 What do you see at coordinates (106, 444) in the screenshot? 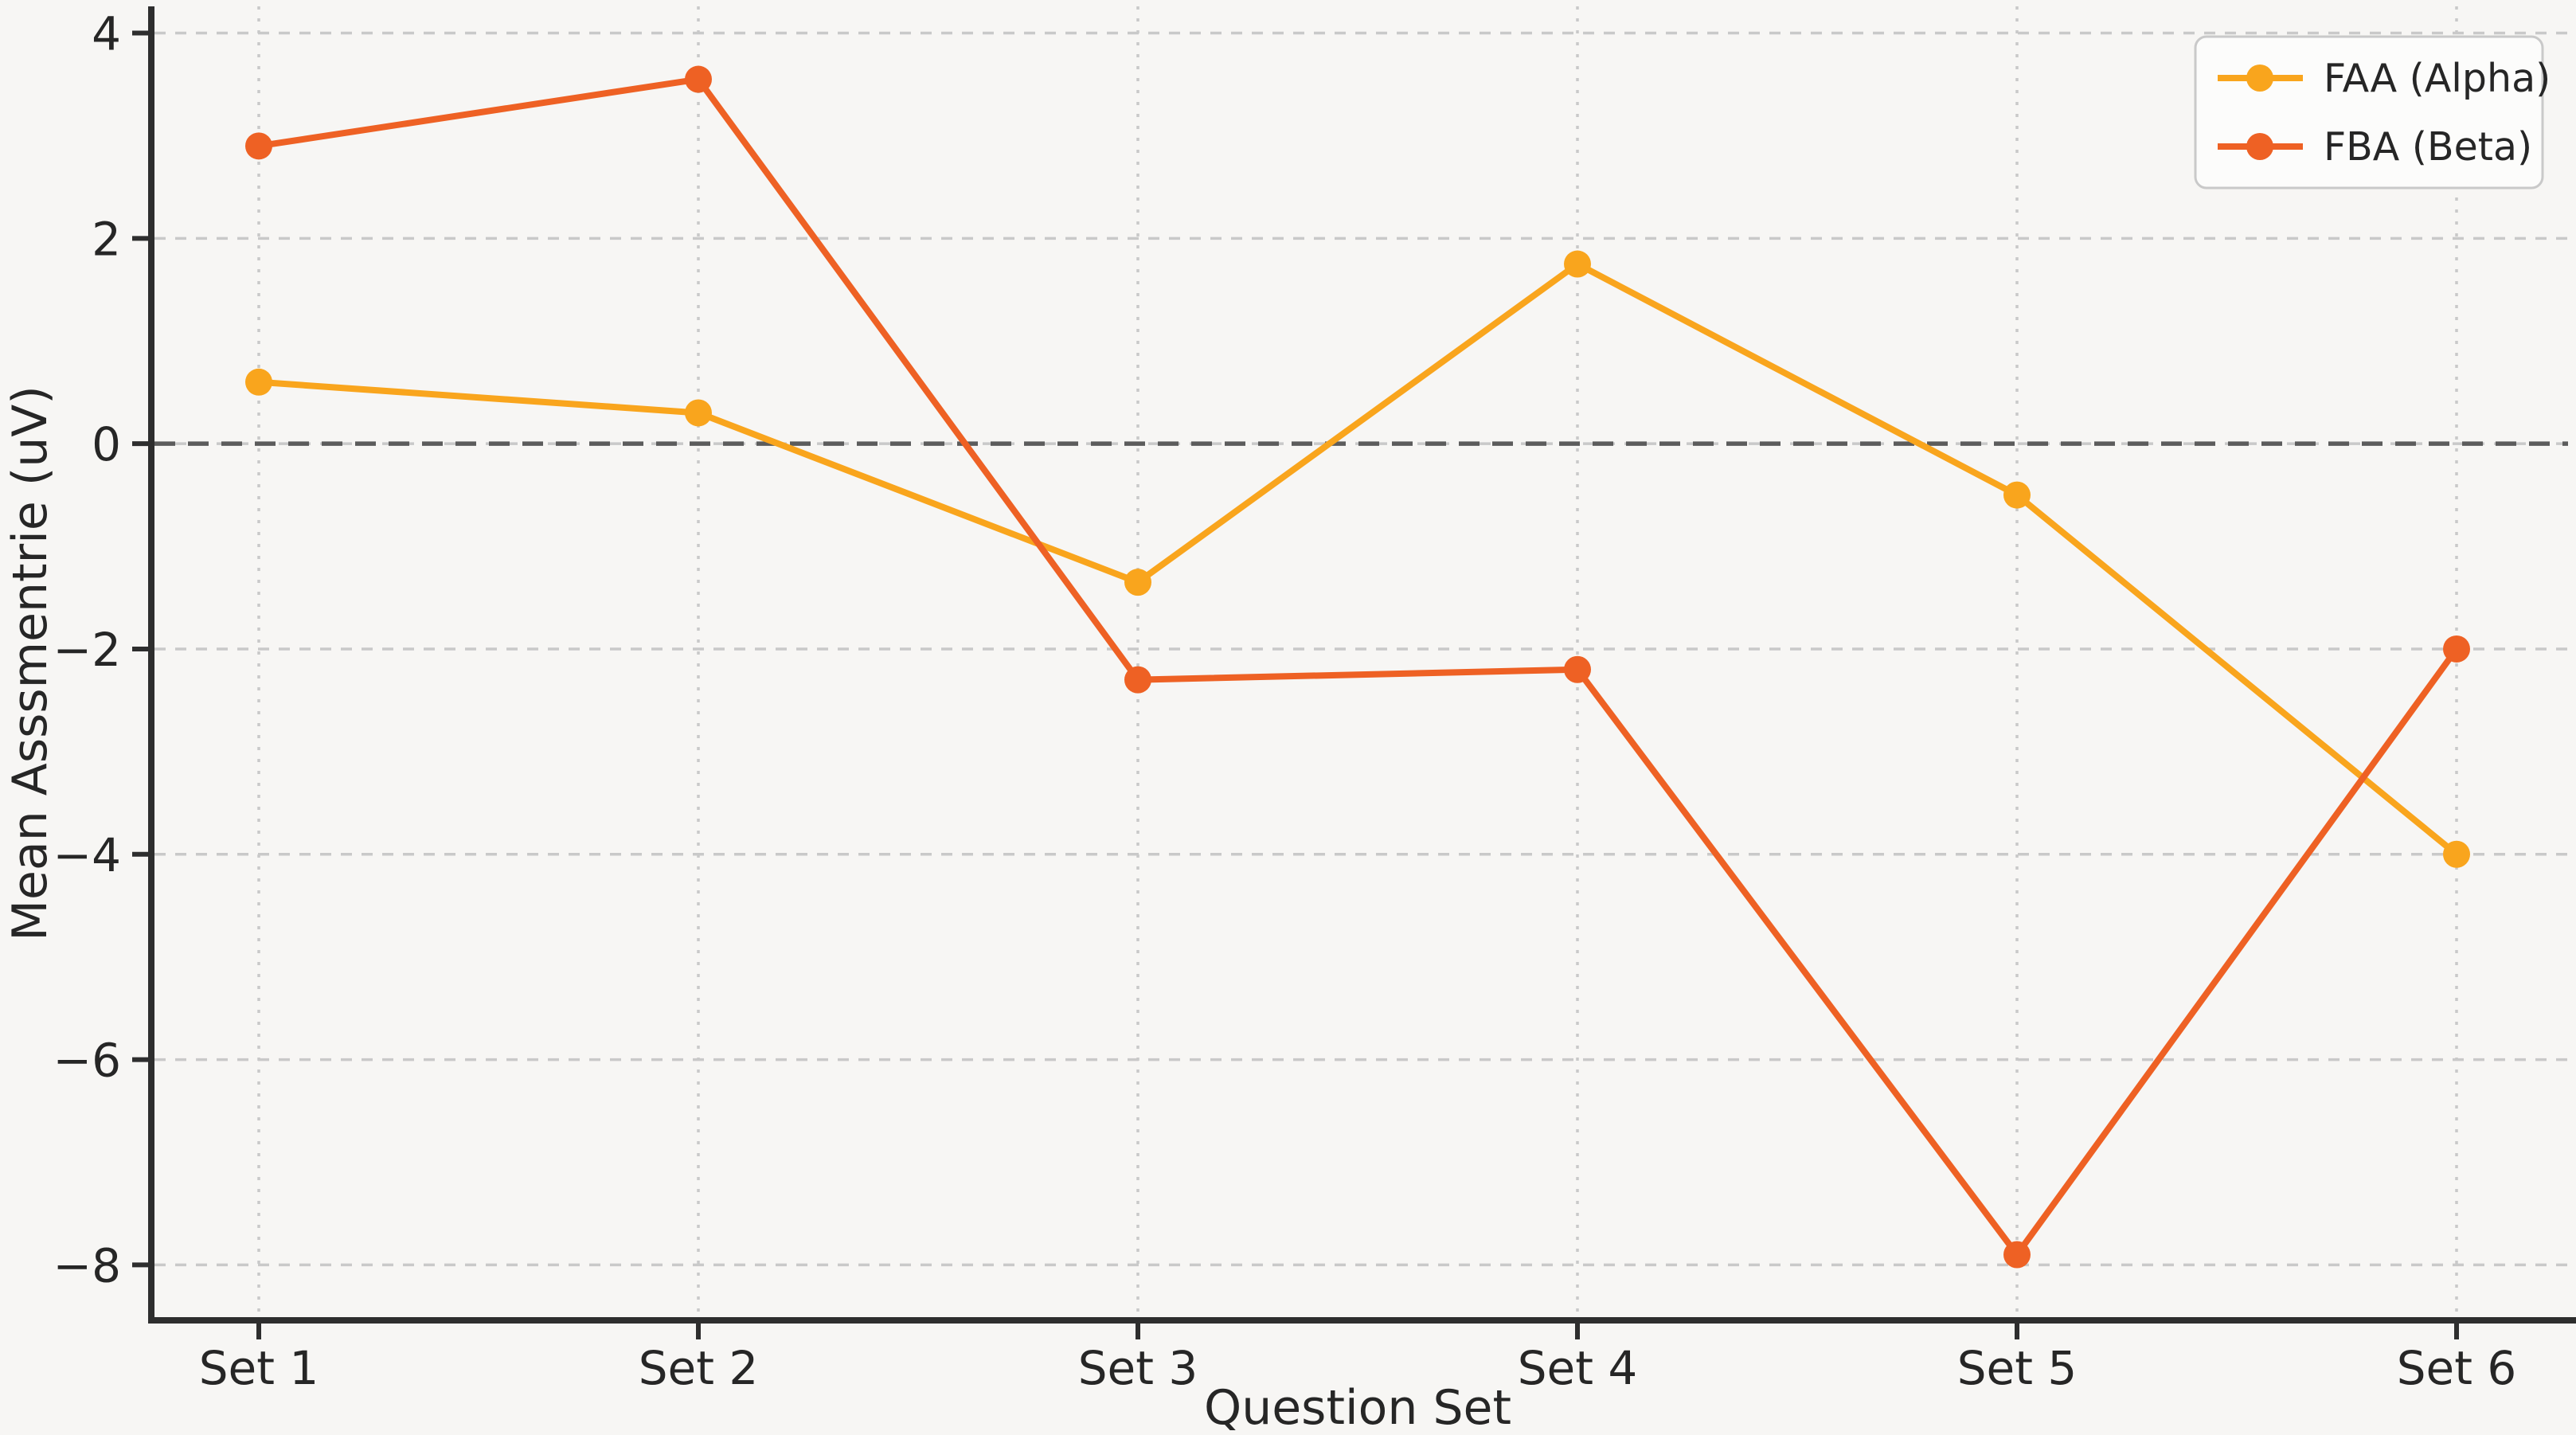
I see `y-tick-label: 0` at bounding box center [106, 444].